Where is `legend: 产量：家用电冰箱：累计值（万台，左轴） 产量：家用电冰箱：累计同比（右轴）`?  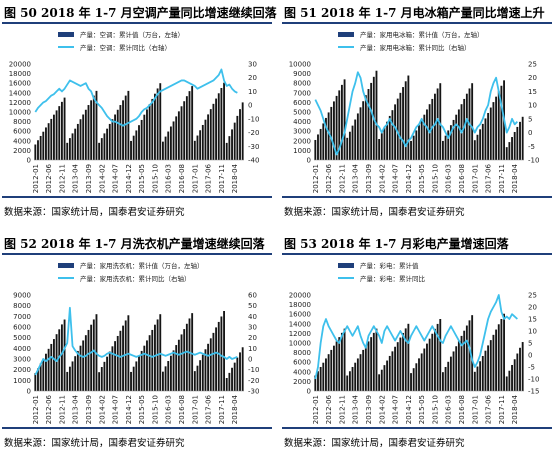
legend: 产量：家用电冰箱：累计值（万台，左轴） 产量：家用电冰箱：累计同比（右轴） is located at coordinates (411, 41).